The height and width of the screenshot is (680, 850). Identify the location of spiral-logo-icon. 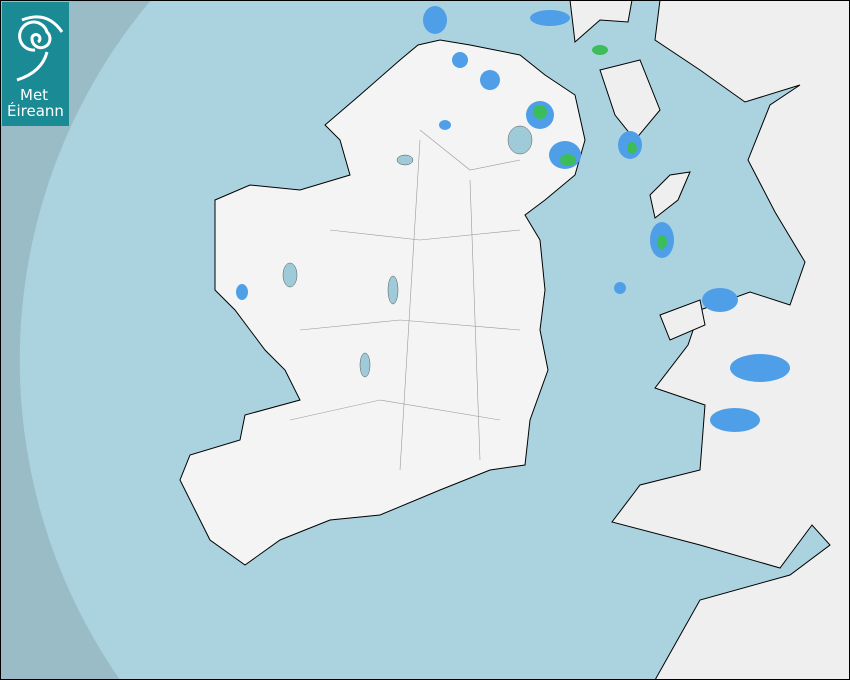
(40, 48).